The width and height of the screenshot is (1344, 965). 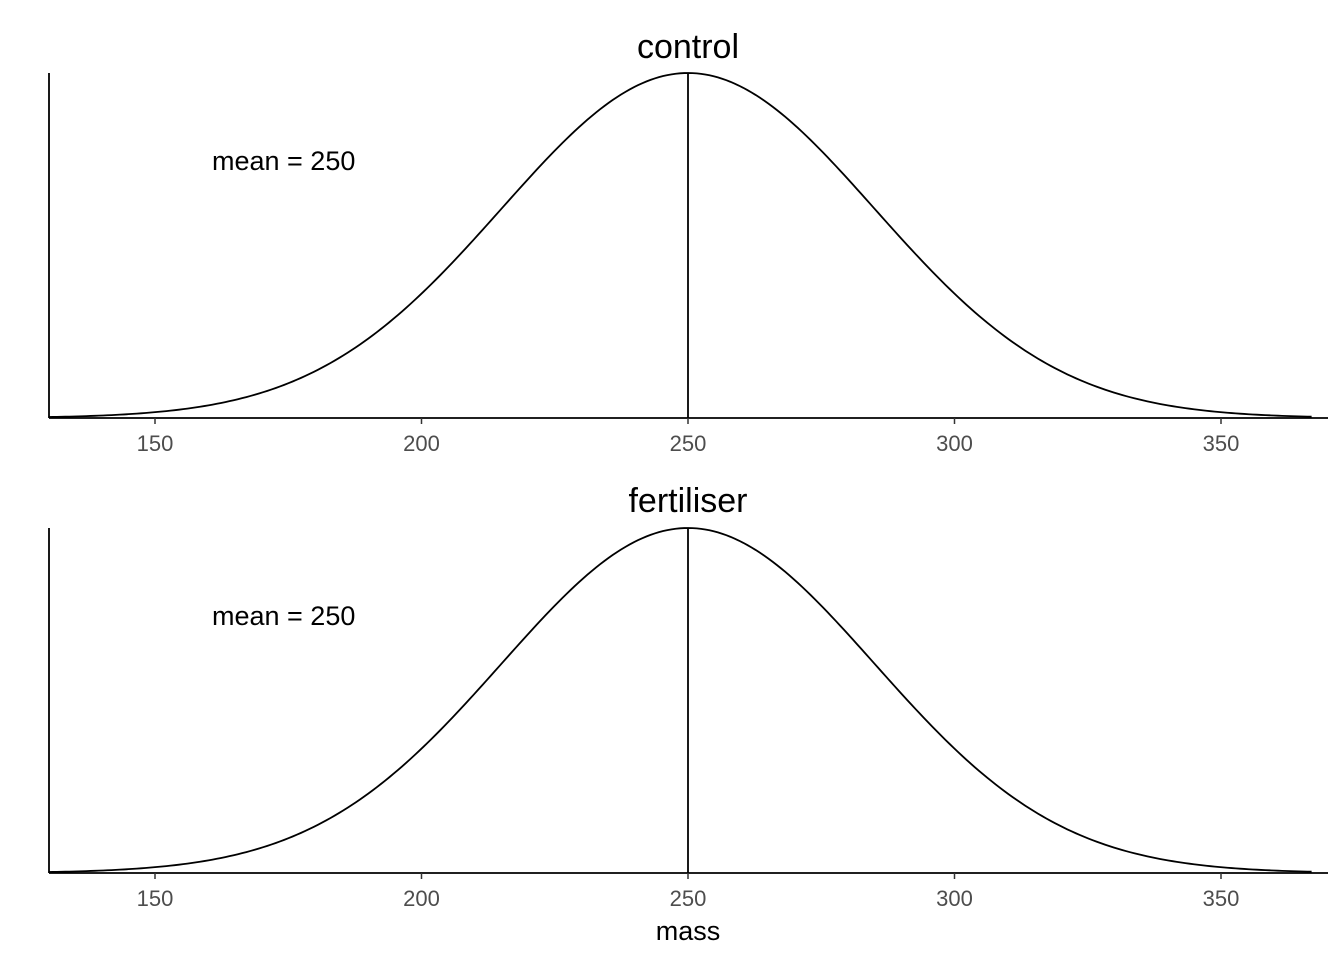 I want to click on x-axis-title: mass, so click(x=688, y=931).